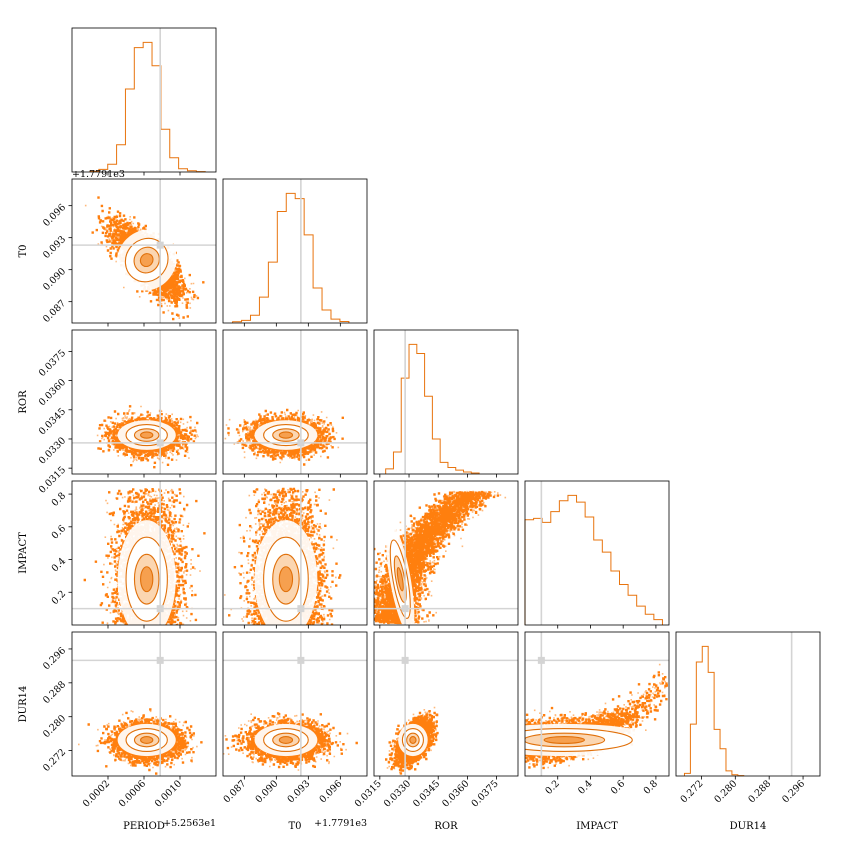  I want to click on histogram-dur14, so click(748, 704).